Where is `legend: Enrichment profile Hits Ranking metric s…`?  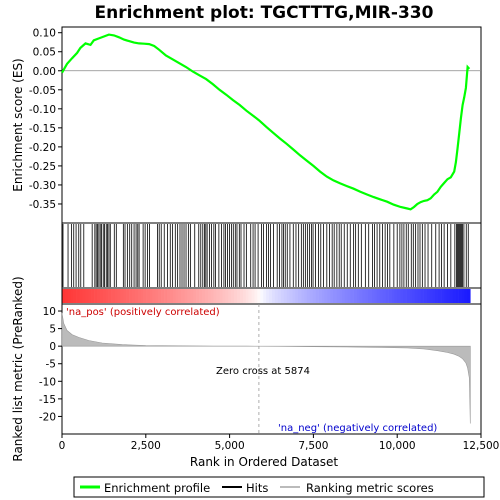 legend: Enrichment profile Hits Ranking metric s… is located at coordinates (279, 487).